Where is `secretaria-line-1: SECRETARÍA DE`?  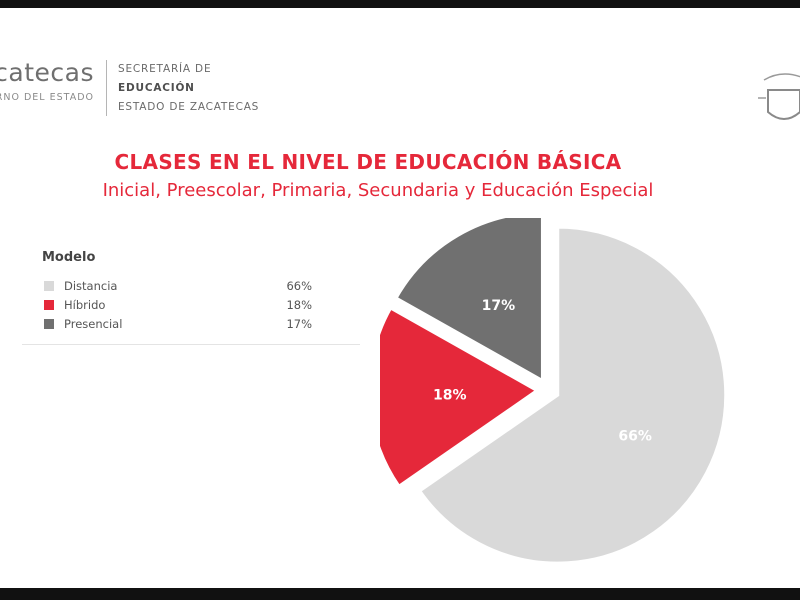
secretaria-line-1: SECRETARÍA DE is located at coordinates (165, 69).